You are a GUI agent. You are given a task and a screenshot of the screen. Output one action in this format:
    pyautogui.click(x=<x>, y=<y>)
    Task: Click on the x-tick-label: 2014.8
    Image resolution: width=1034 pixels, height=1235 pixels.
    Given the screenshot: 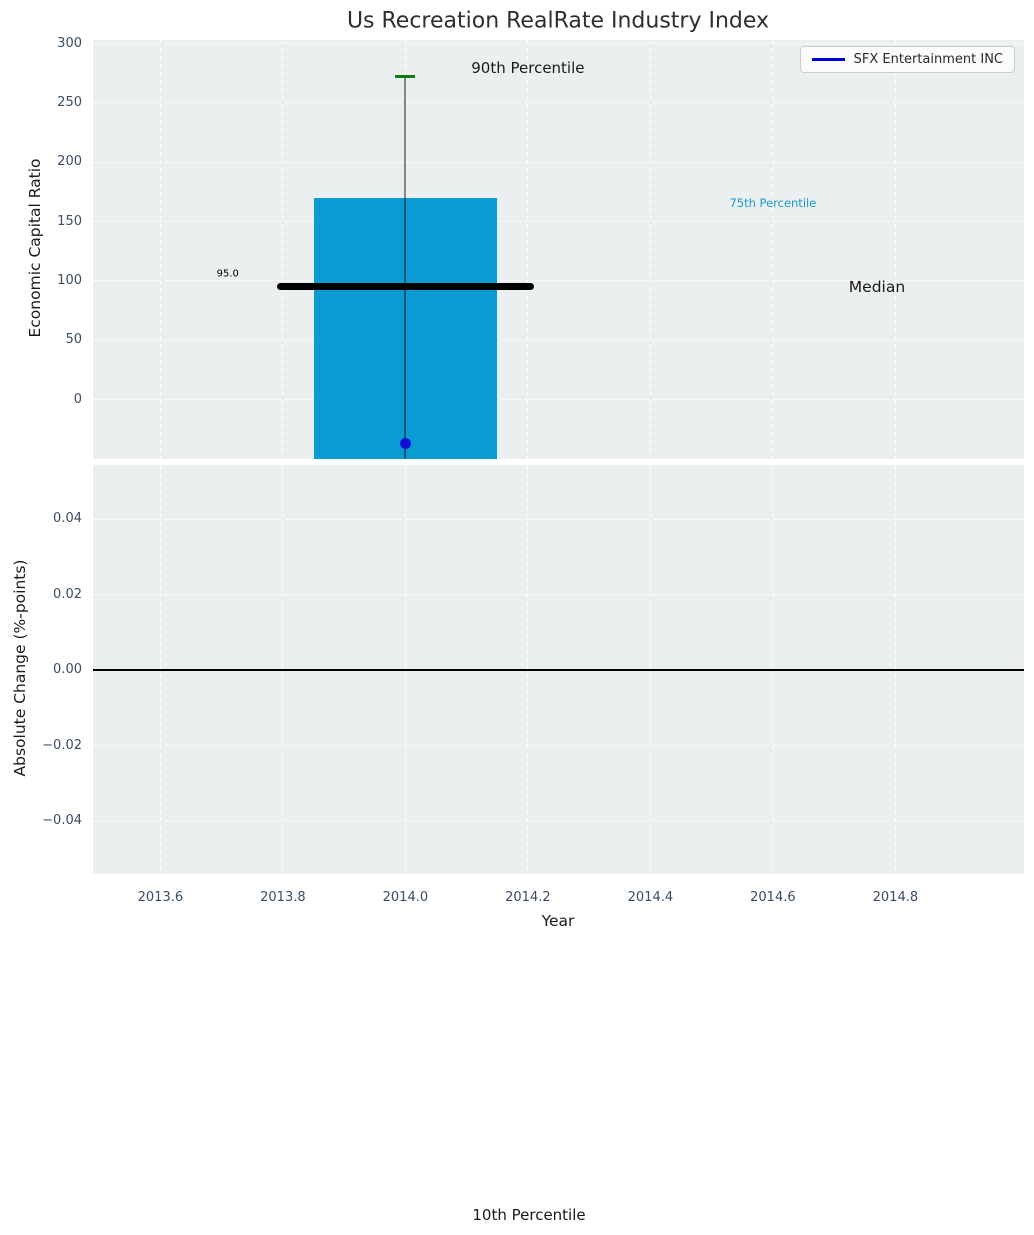 What is the action you would take?
    pyautogui.click(x=895, y=897)
    